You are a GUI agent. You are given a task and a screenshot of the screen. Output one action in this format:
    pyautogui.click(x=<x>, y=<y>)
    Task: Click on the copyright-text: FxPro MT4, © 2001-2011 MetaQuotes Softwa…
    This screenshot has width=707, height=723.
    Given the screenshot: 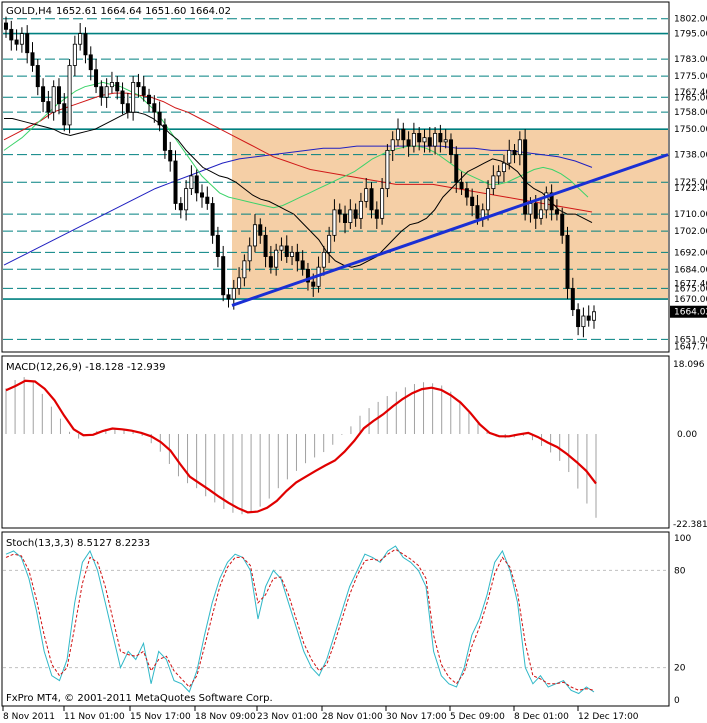 What is the action you would take?
    pyautogui.click(x=139, y=698)
    